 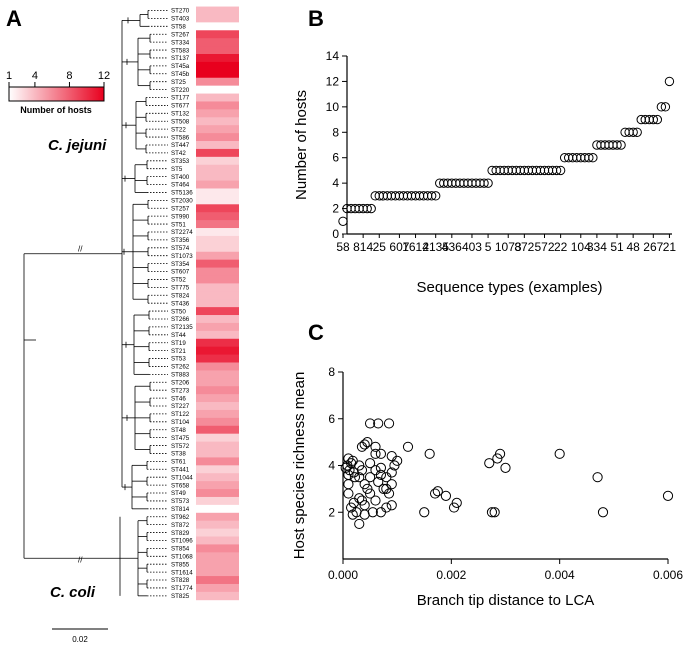 What do you see at coordinates (180, 19) in the screenshot?
I see `st-label: ST403` at bounding box center [180, 19].